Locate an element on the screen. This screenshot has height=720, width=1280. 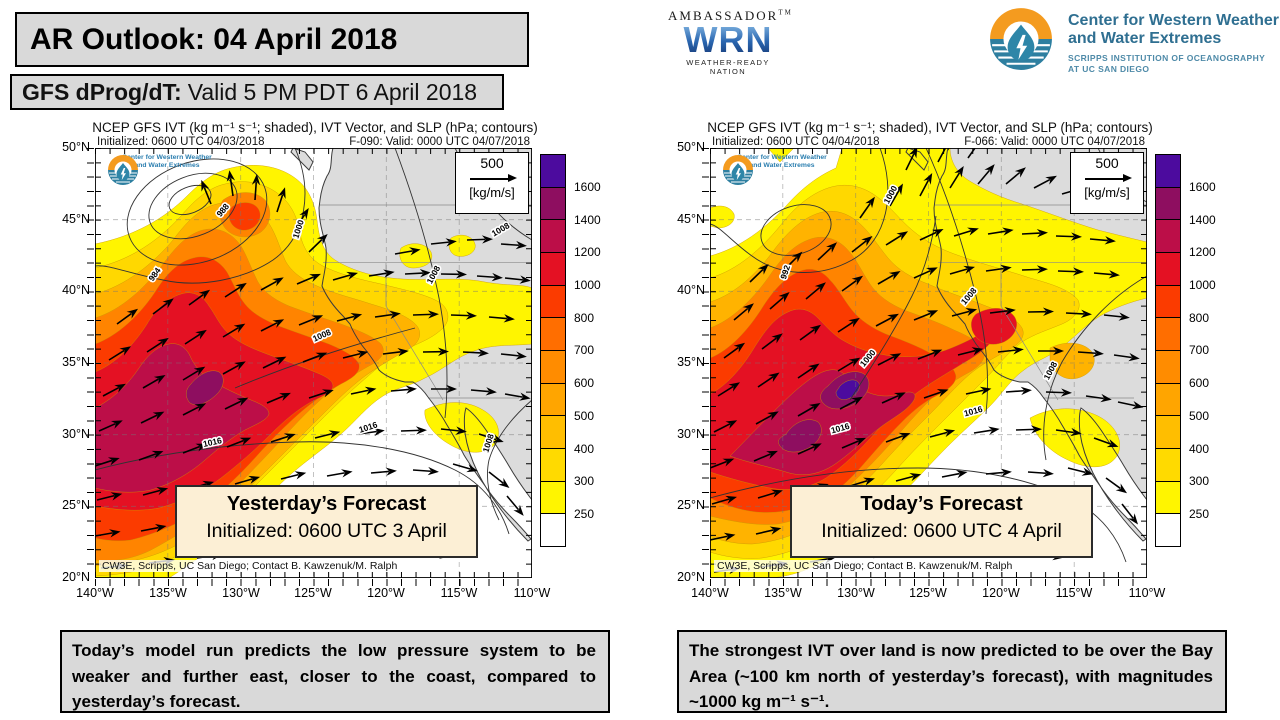
forecast-label-init: Initialized: 0600 UTC 4 April is located at coordinates (941, 531).